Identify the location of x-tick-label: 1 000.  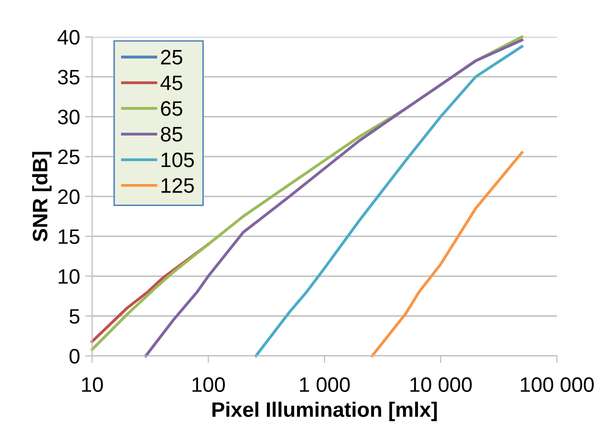
(325, 384).